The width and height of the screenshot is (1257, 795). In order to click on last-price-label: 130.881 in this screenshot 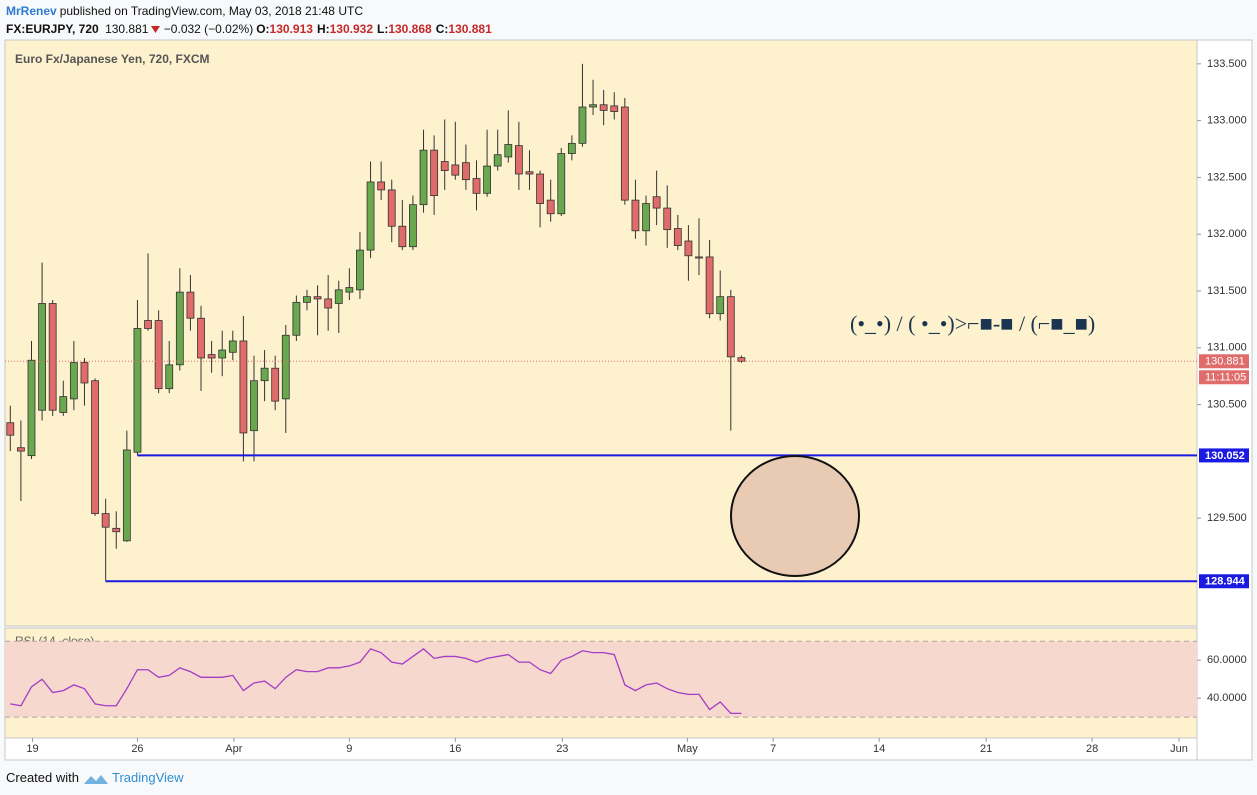, I will do `click(1225, 362)`.